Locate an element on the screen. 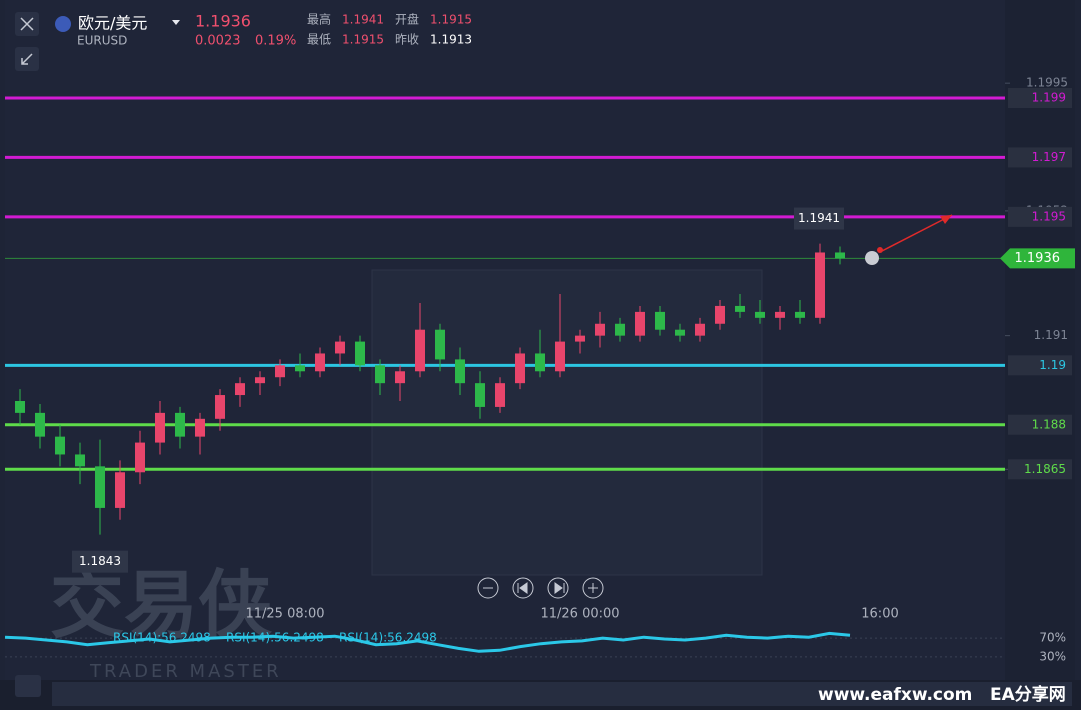  rsi-line is located at coordinates (427, 642).